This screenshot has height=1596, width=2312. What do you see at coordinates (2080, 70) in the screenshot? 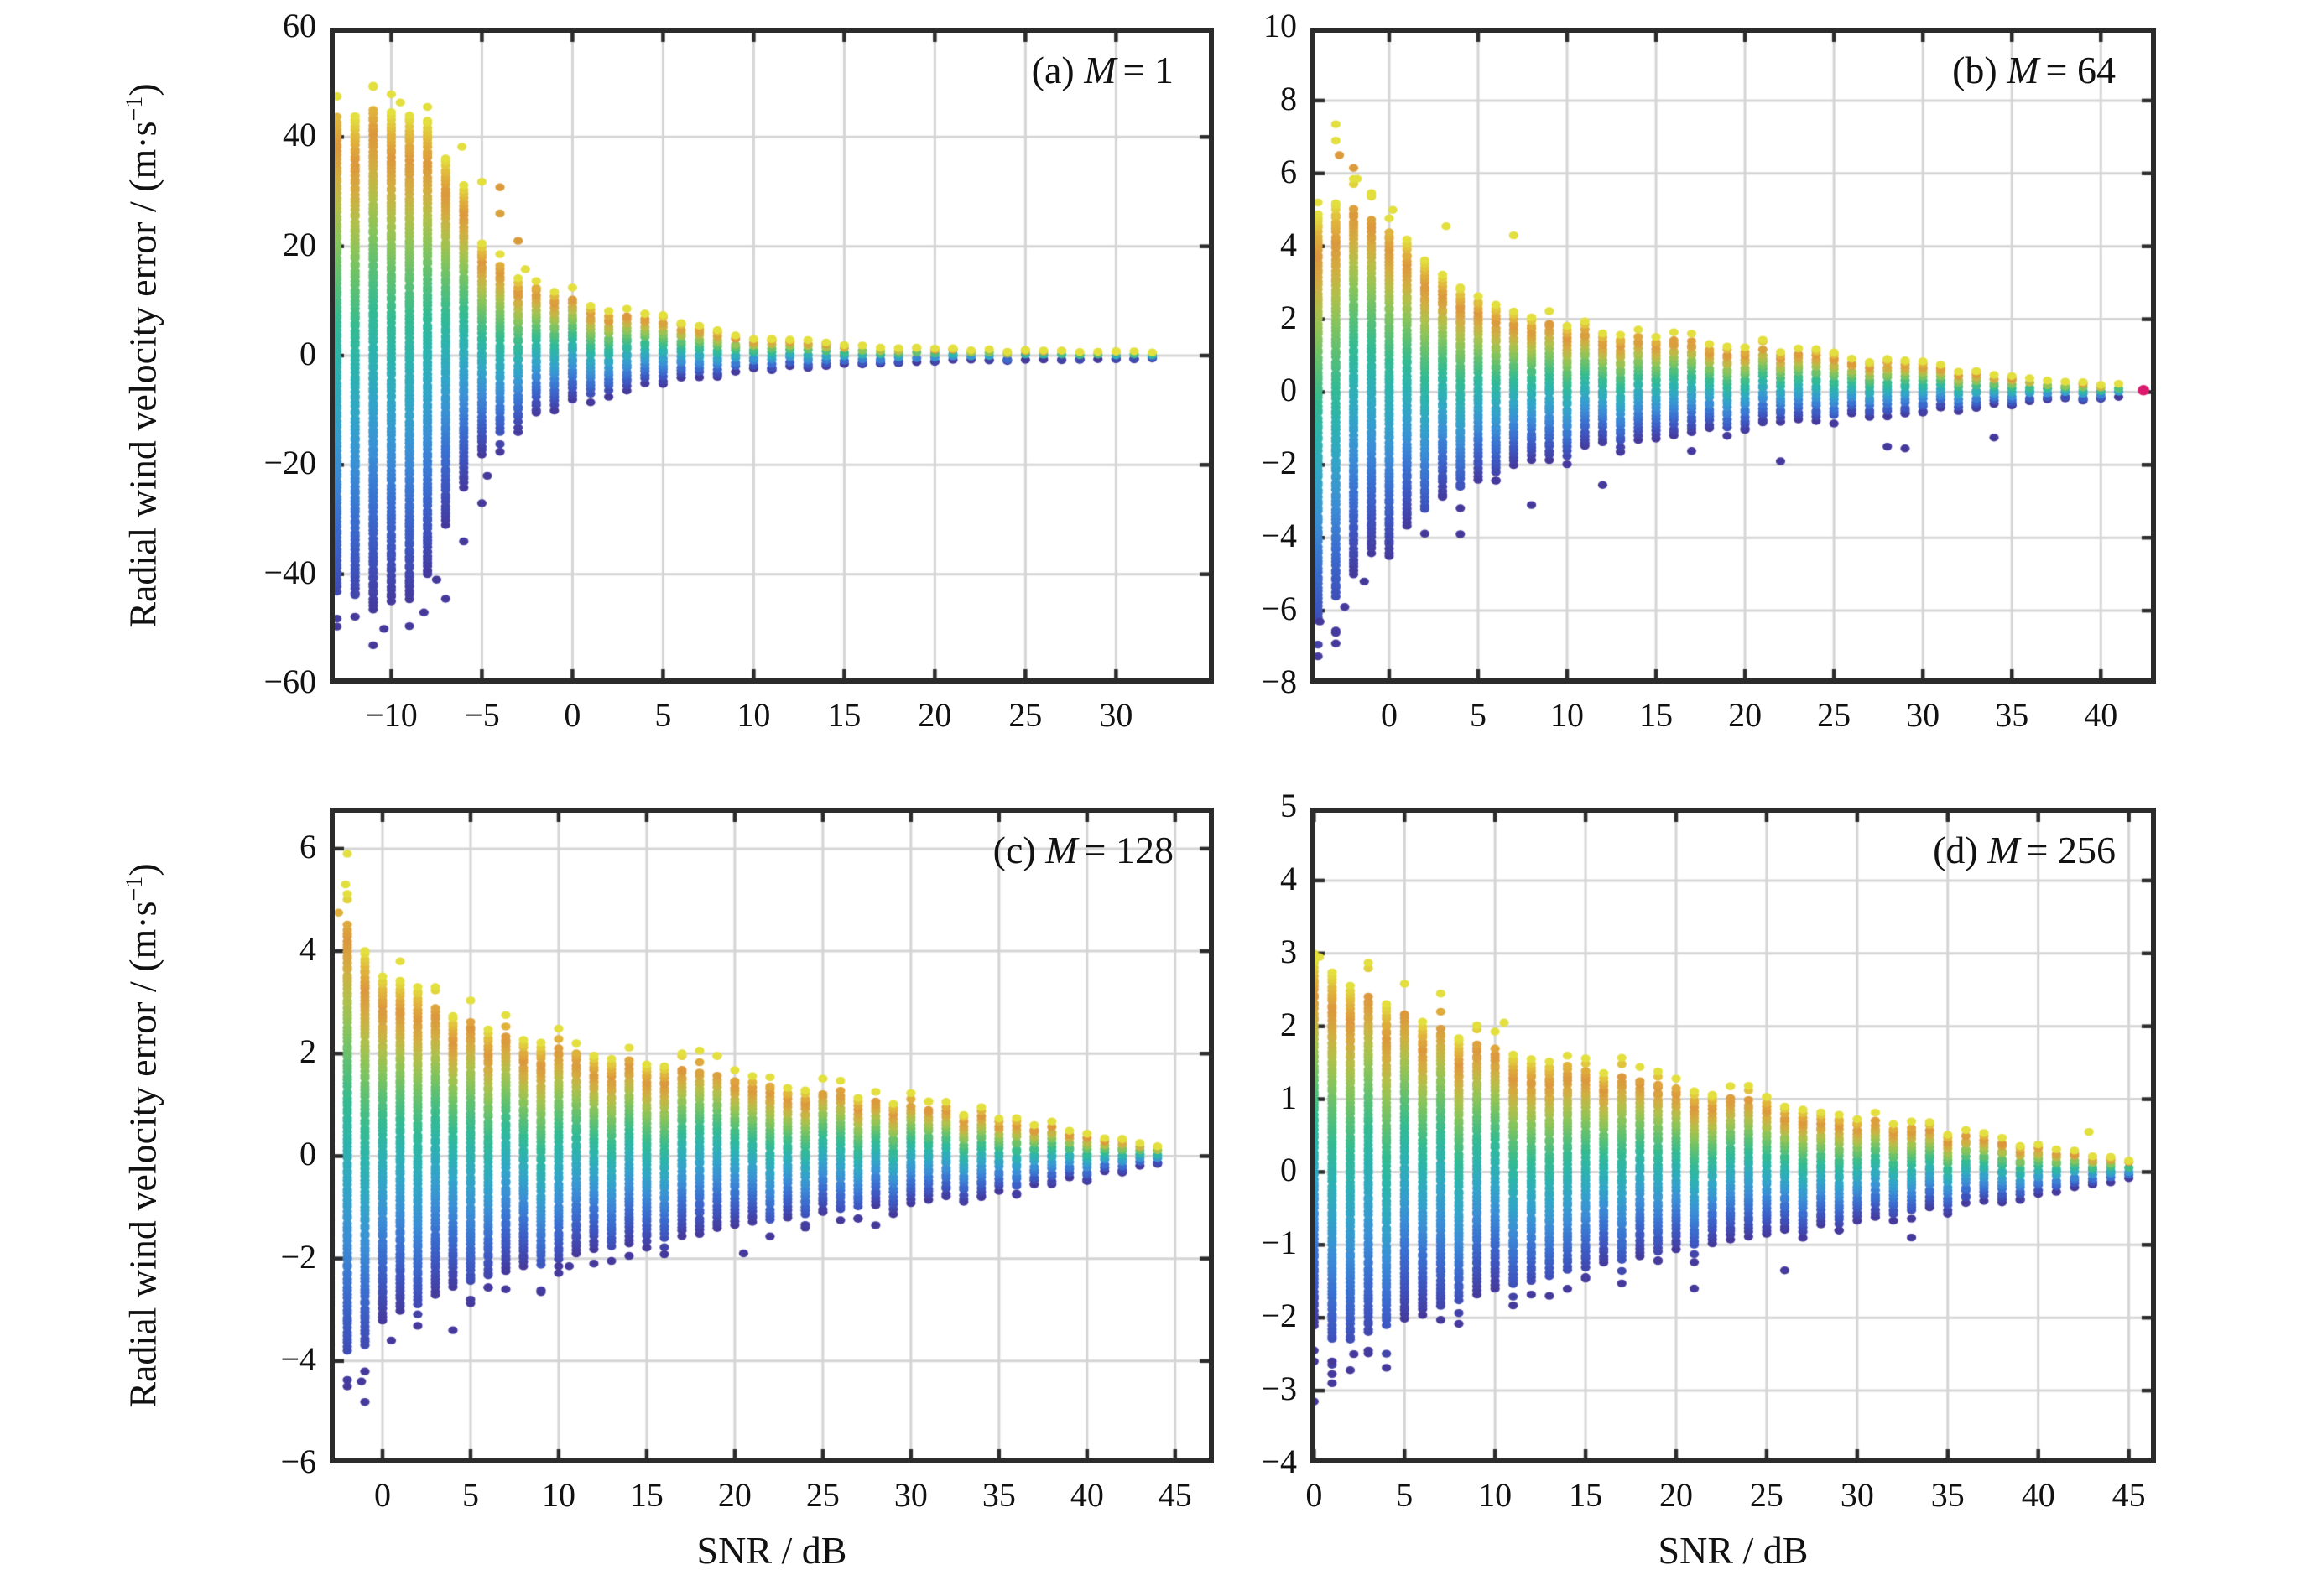
I see `panel-b-title-value: = 64` at bounding box center [2080, 70].